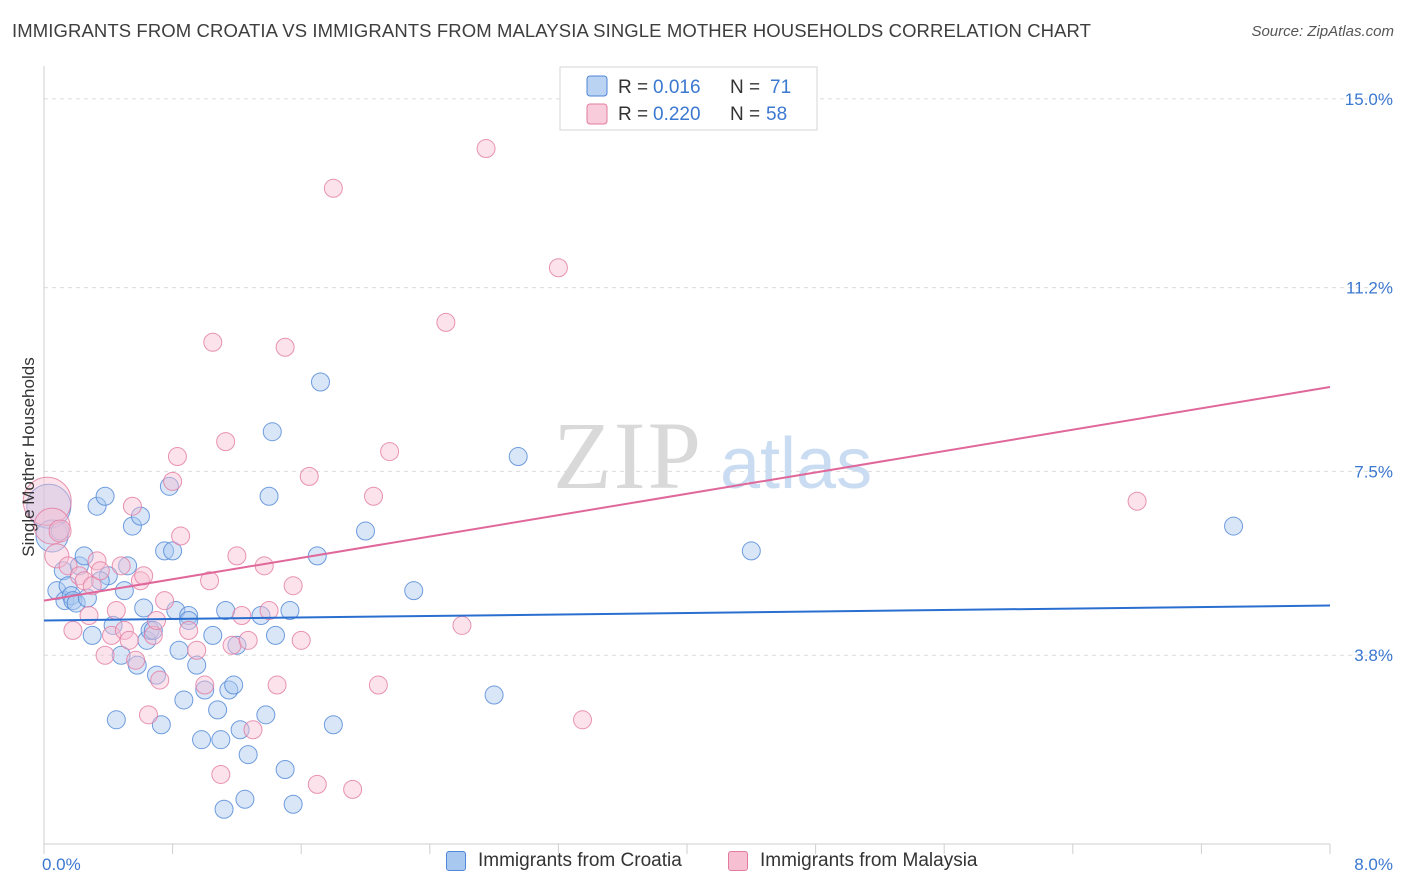 This screenshot has height=892, width=1406. I want to click on legend-n-label-malaysia: N =, so click(745, 114).